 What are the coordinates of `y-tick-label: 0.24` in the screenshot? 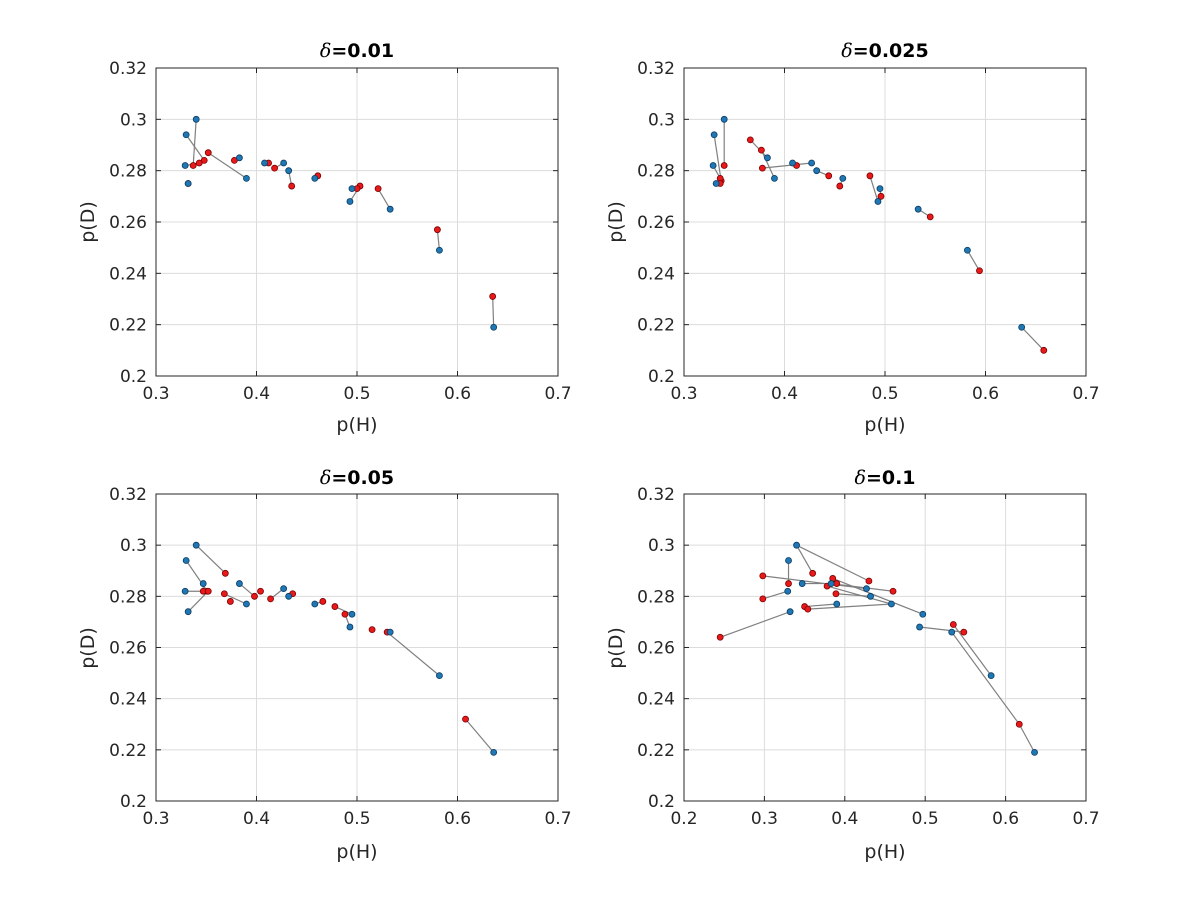 It's located at (656, 274).